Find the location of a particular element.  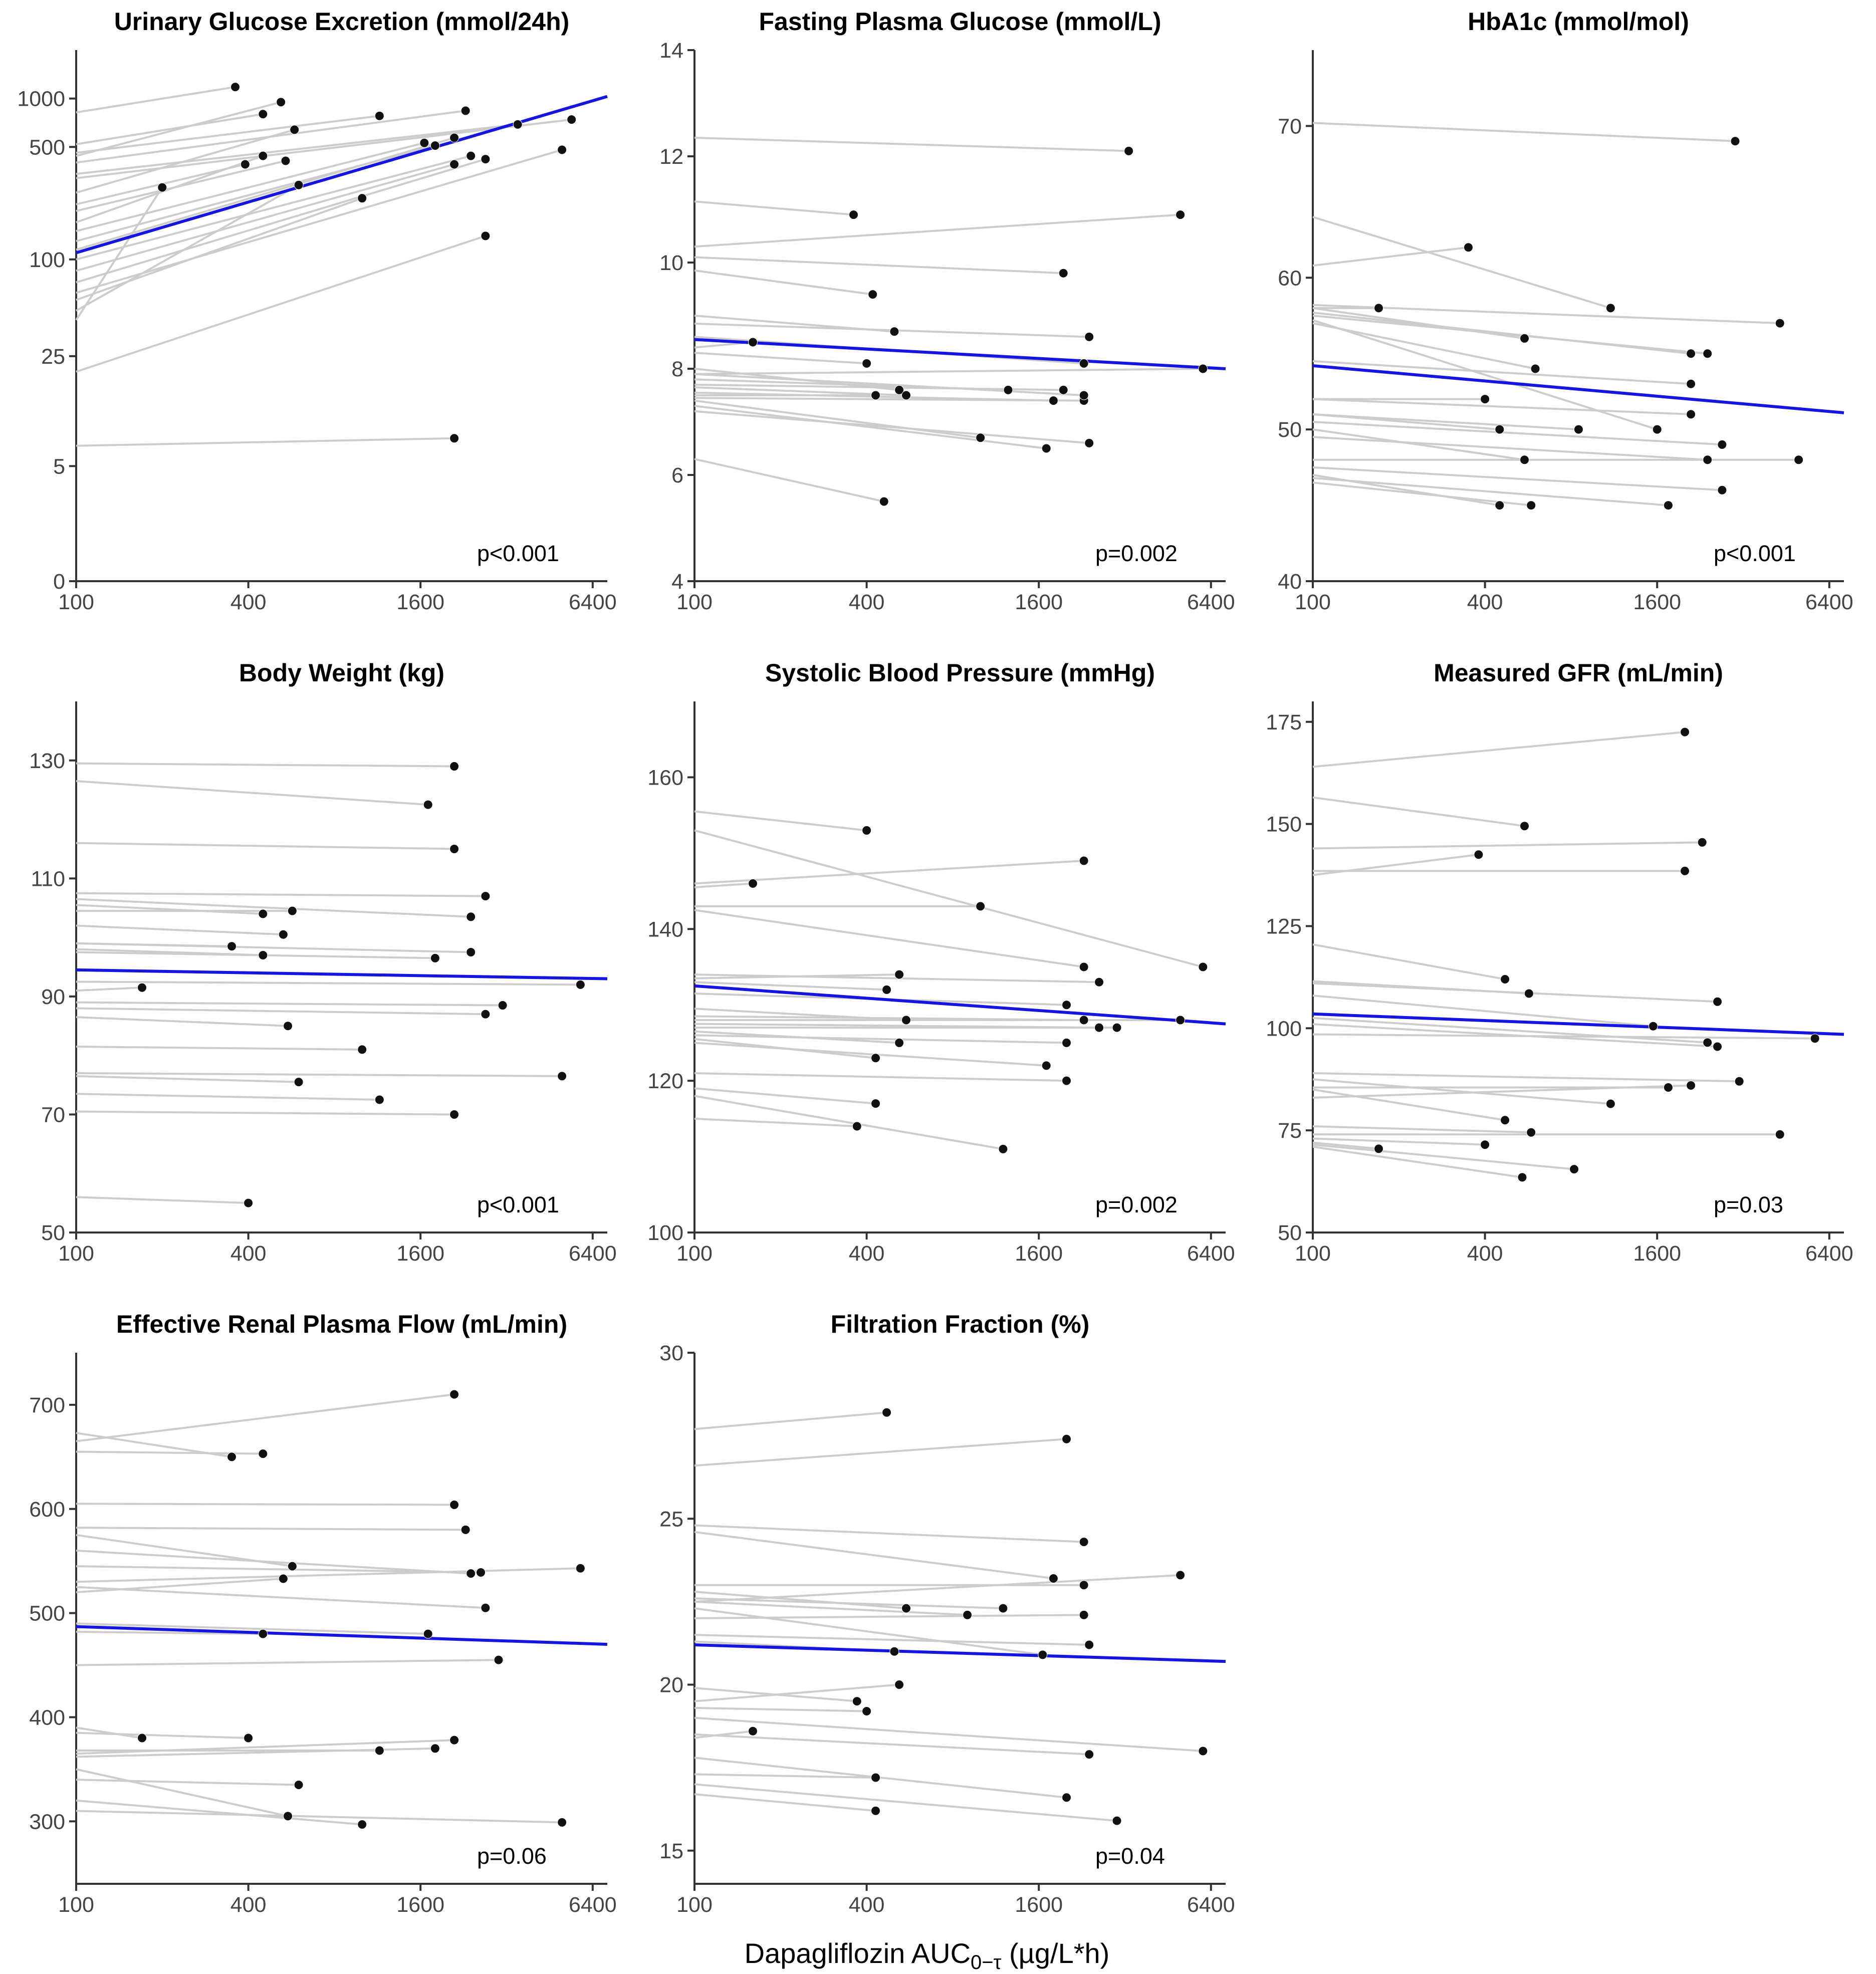

y-tick-label: 50 is located at coordinates (53, 1233).